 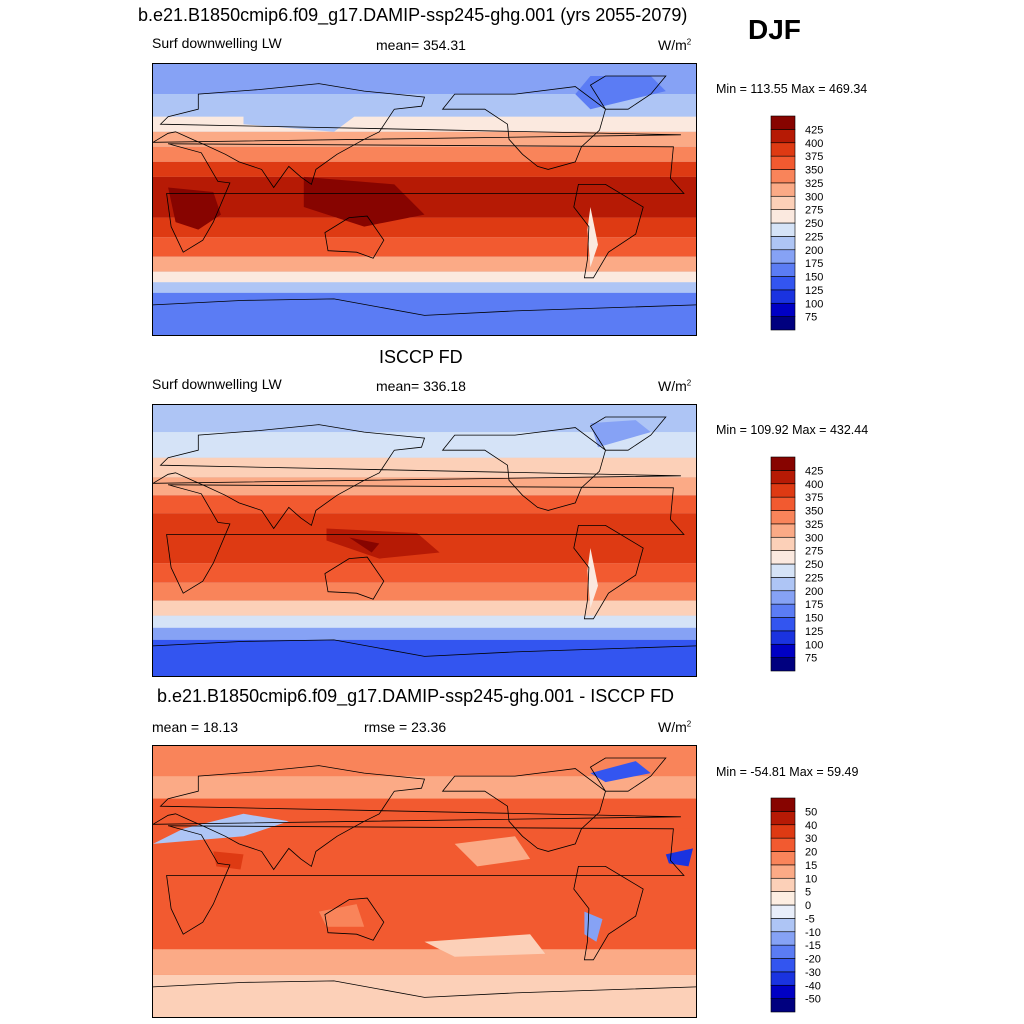 I want to click on panel-1-map, so click(x=424, y=199).